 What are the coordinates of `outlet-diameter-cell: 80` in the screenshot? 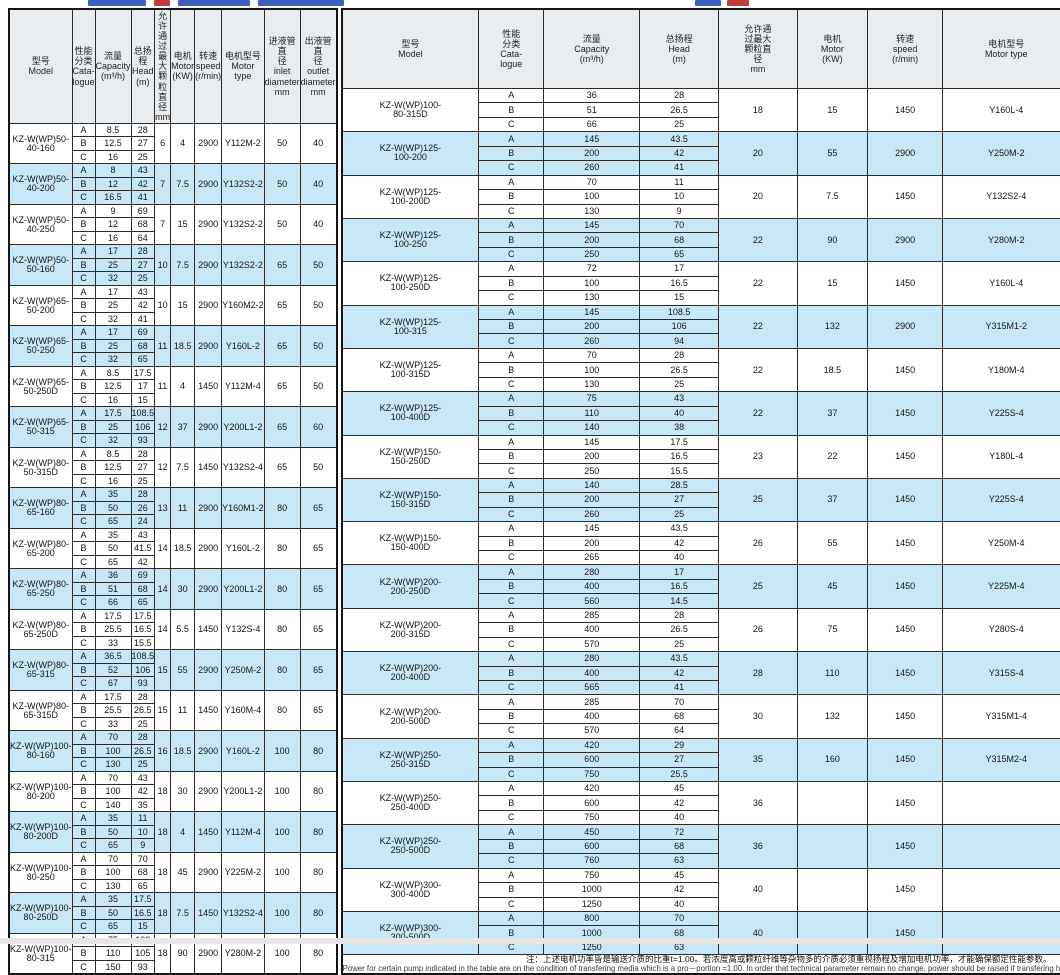 It's located at (318, 751).